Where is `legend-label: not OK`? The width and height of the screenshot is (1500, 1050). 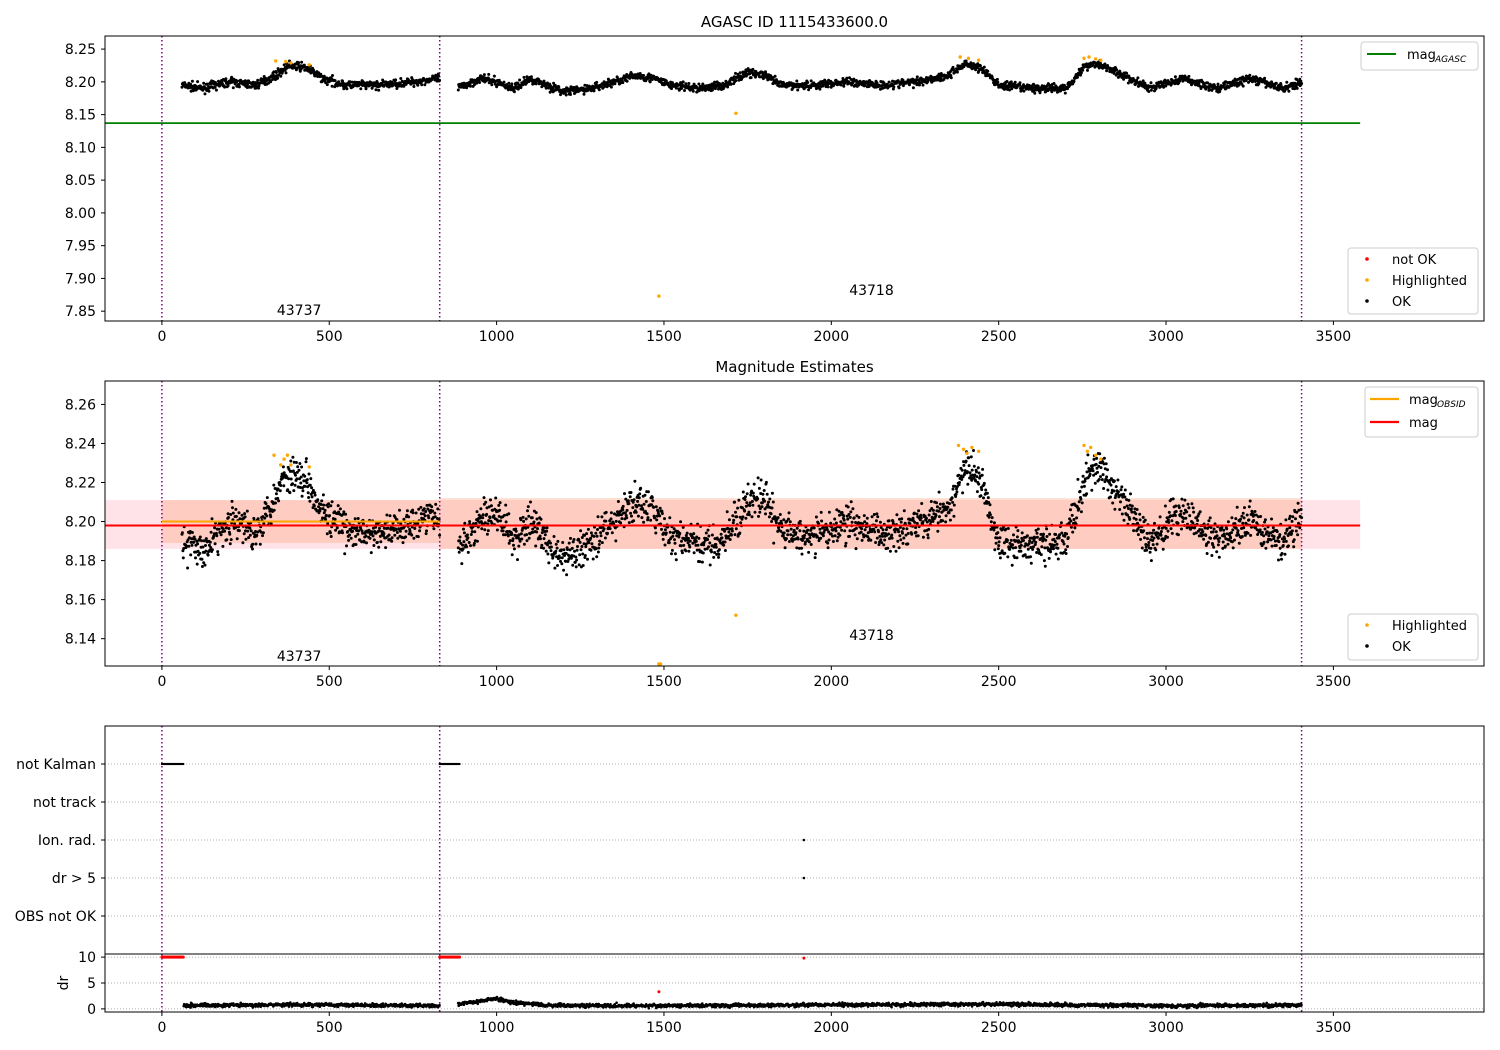
legend-label: not OK is located at coordinates (1414, 260).